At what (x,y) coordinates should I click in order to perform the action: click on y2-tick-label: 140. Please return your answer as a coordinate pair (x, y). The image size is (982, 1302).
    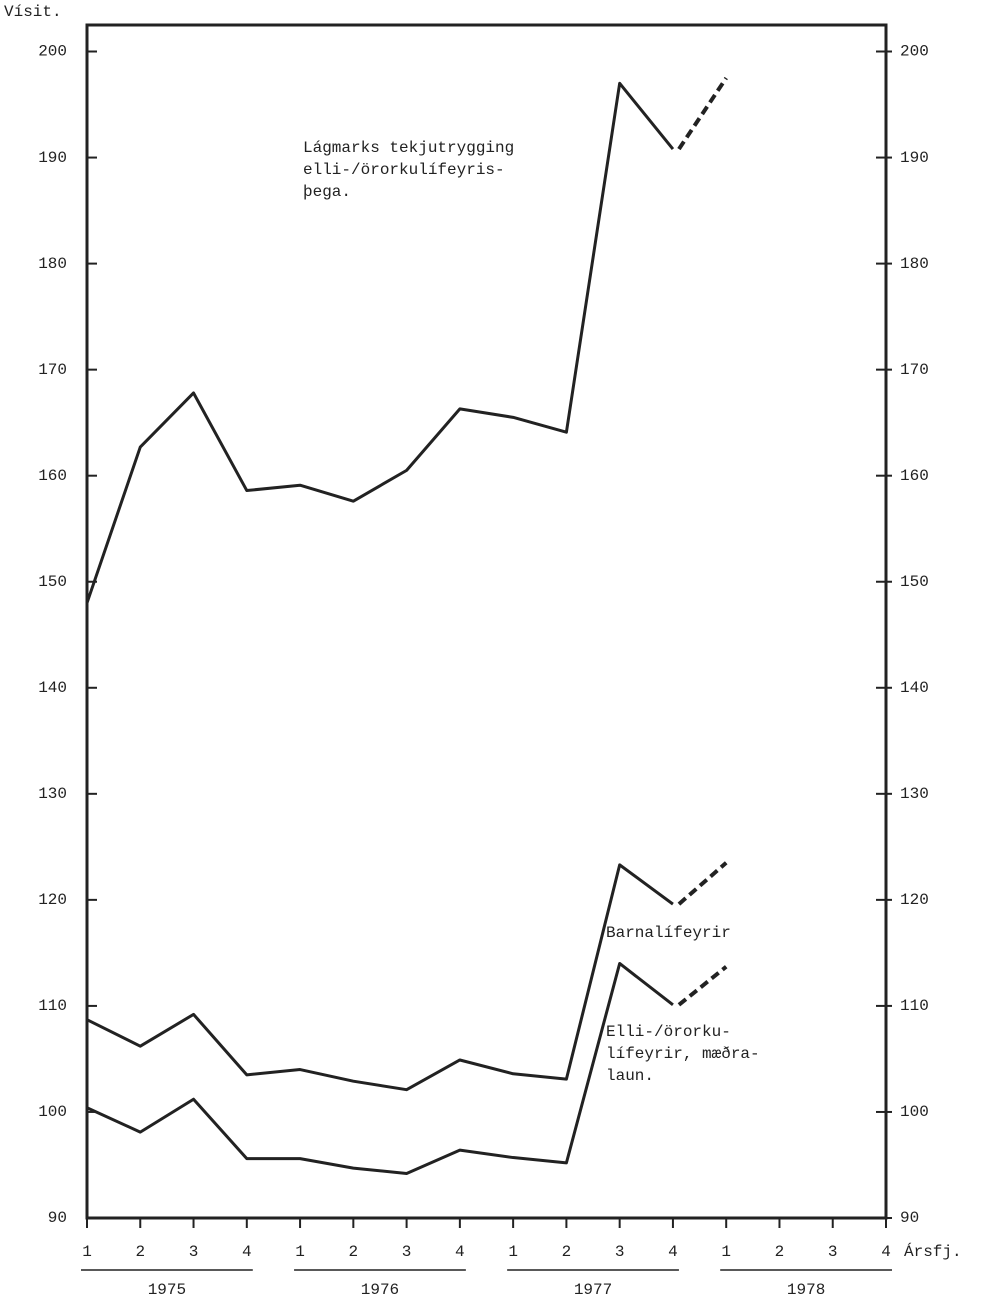
    Looking at the image, I should click on (914, 688).